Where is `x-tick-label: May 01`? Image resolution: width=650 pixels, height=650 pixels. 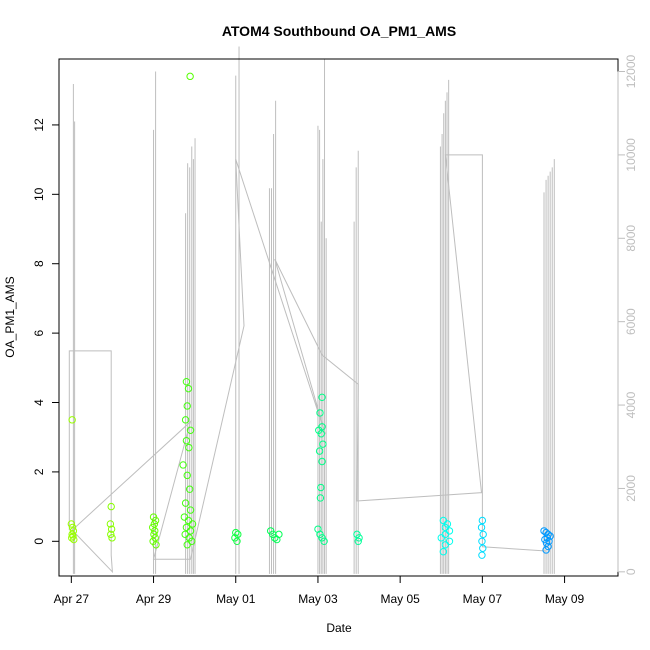
x-tick-label: May 01 is located at coordinates (236, 599).